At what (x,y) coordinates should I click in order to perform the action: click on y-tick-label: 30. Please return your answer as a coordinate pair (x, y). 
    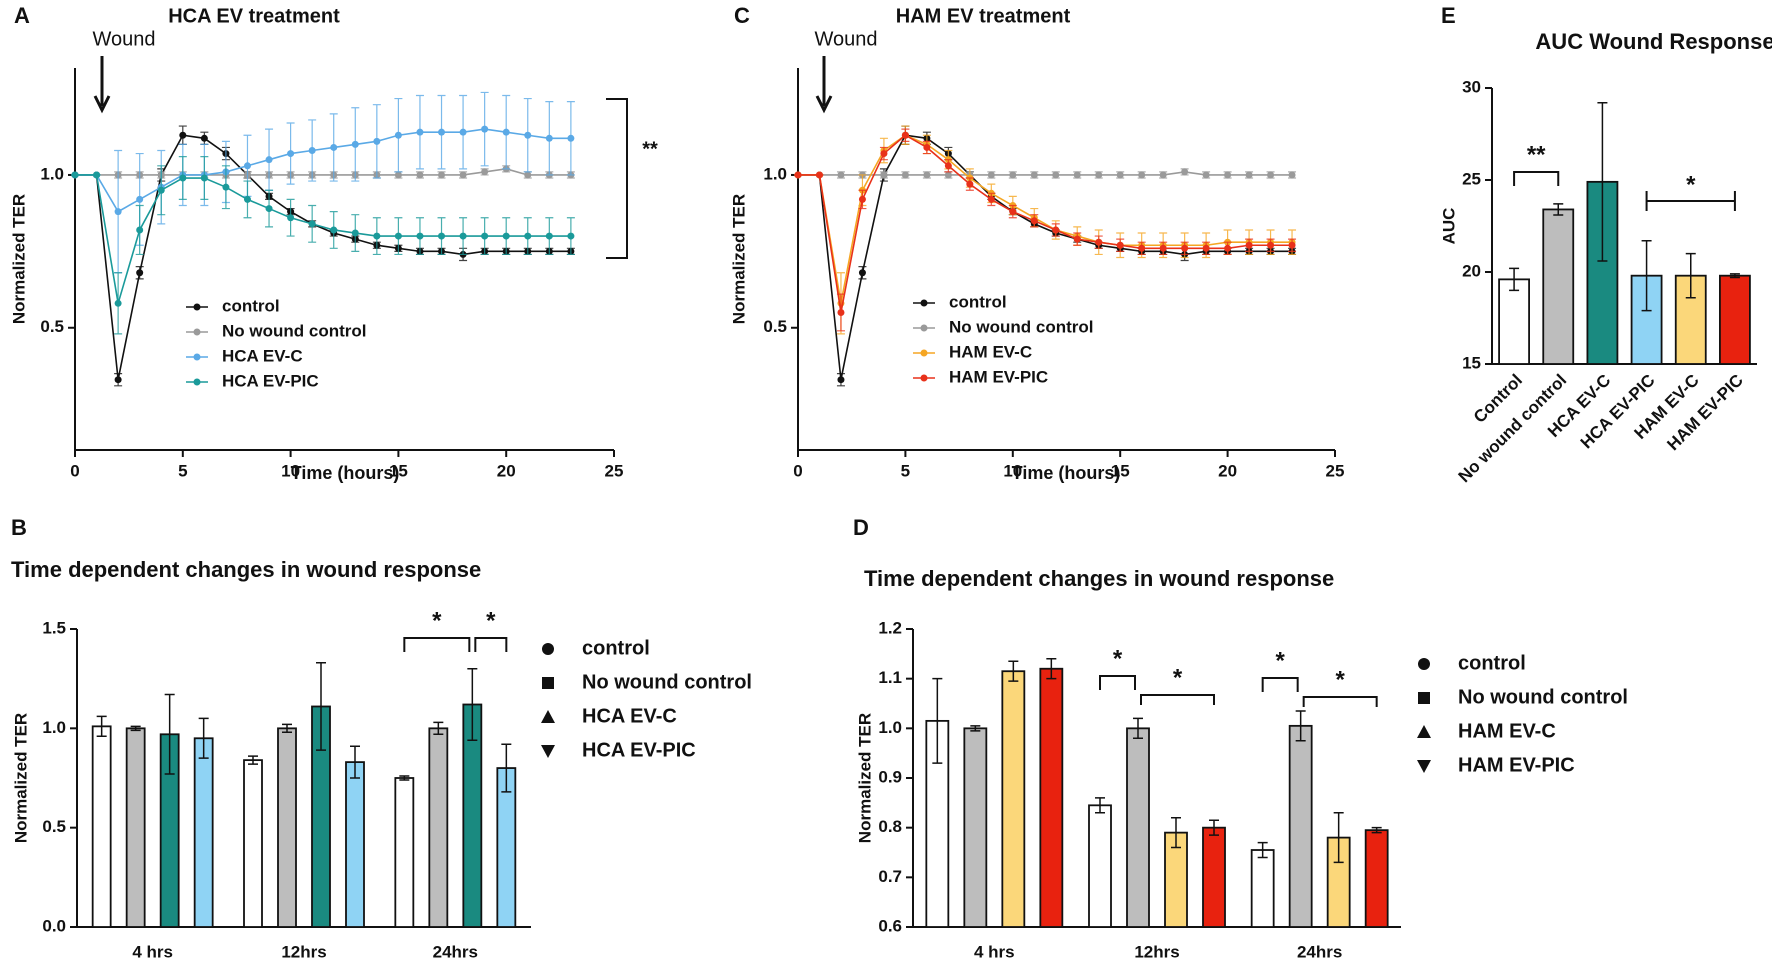
    Looking at the image, I should click on (1471, 86).